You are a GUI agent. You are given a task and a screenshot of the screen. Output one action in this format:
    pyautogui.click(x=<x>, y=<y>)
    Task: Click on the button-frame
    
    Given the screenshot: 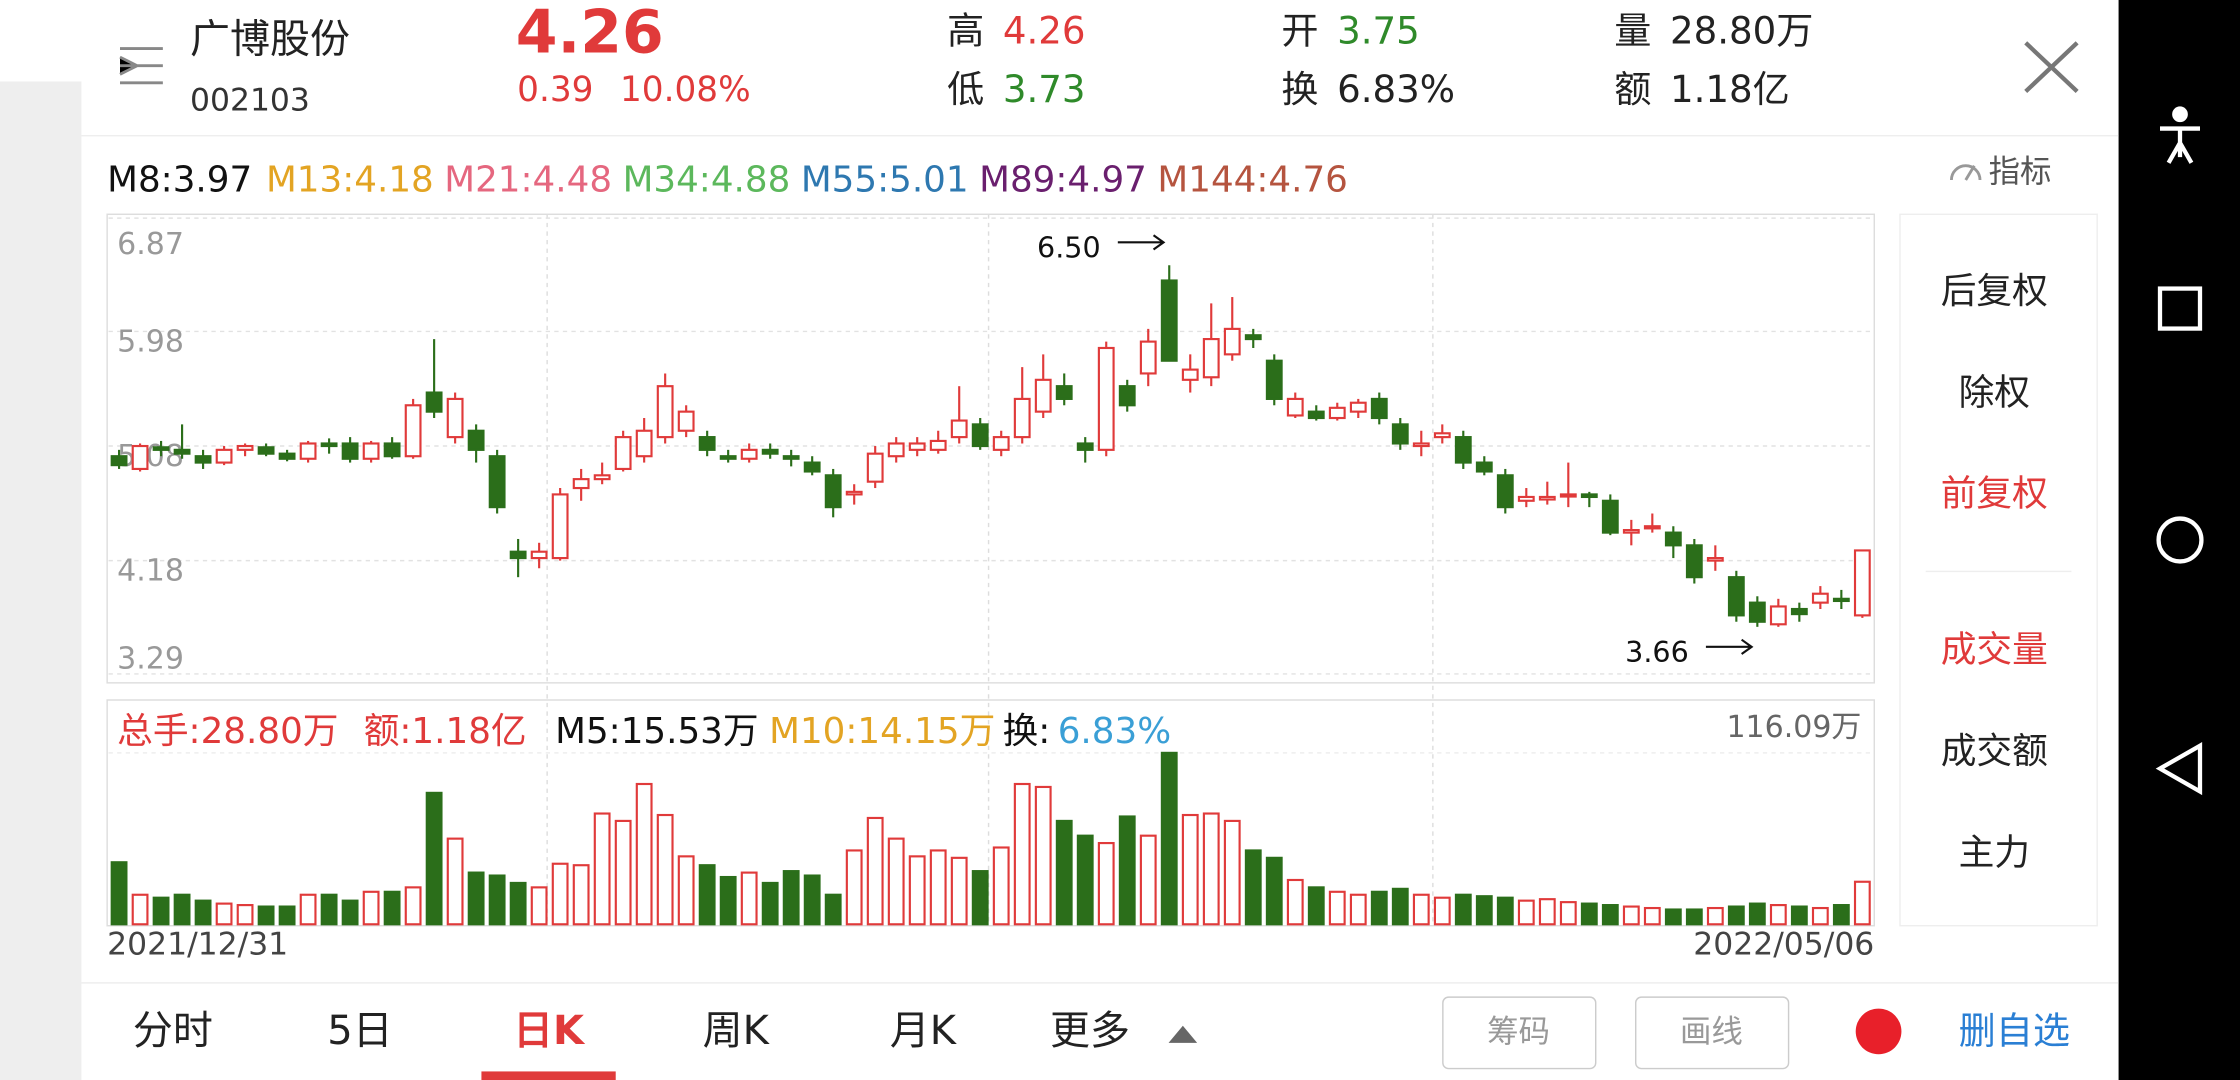 What is the action you would take?
    pyautogui.click(x=1712, y=1033)
    